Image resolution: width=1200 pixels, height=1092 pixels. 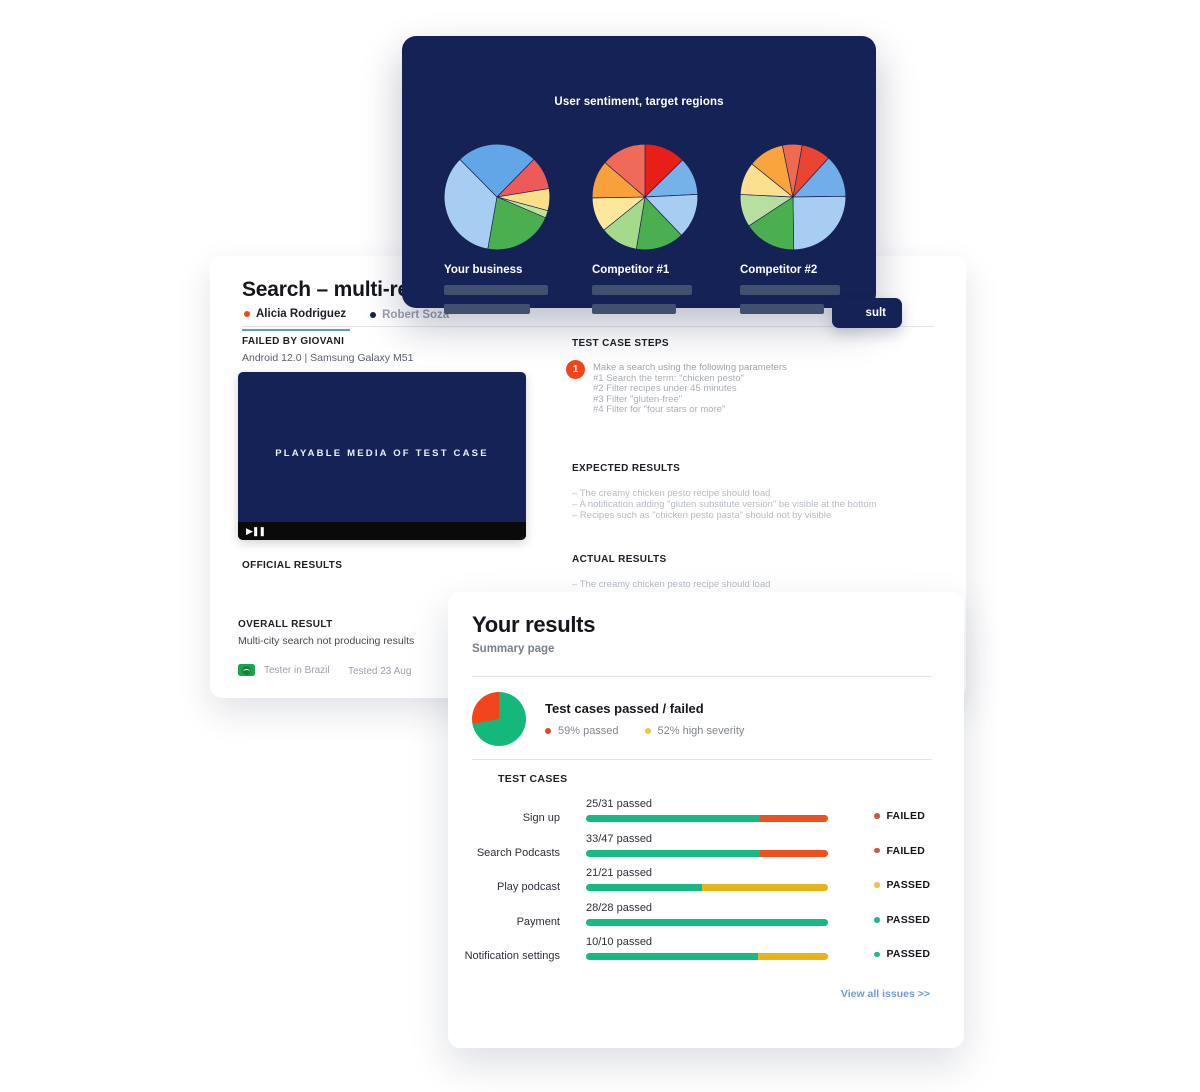 What do you see at coordinates (619, 873) in the screenshot?
I see `bar-ratio-label: 21/21 passed` at bounding box center [619, 873].